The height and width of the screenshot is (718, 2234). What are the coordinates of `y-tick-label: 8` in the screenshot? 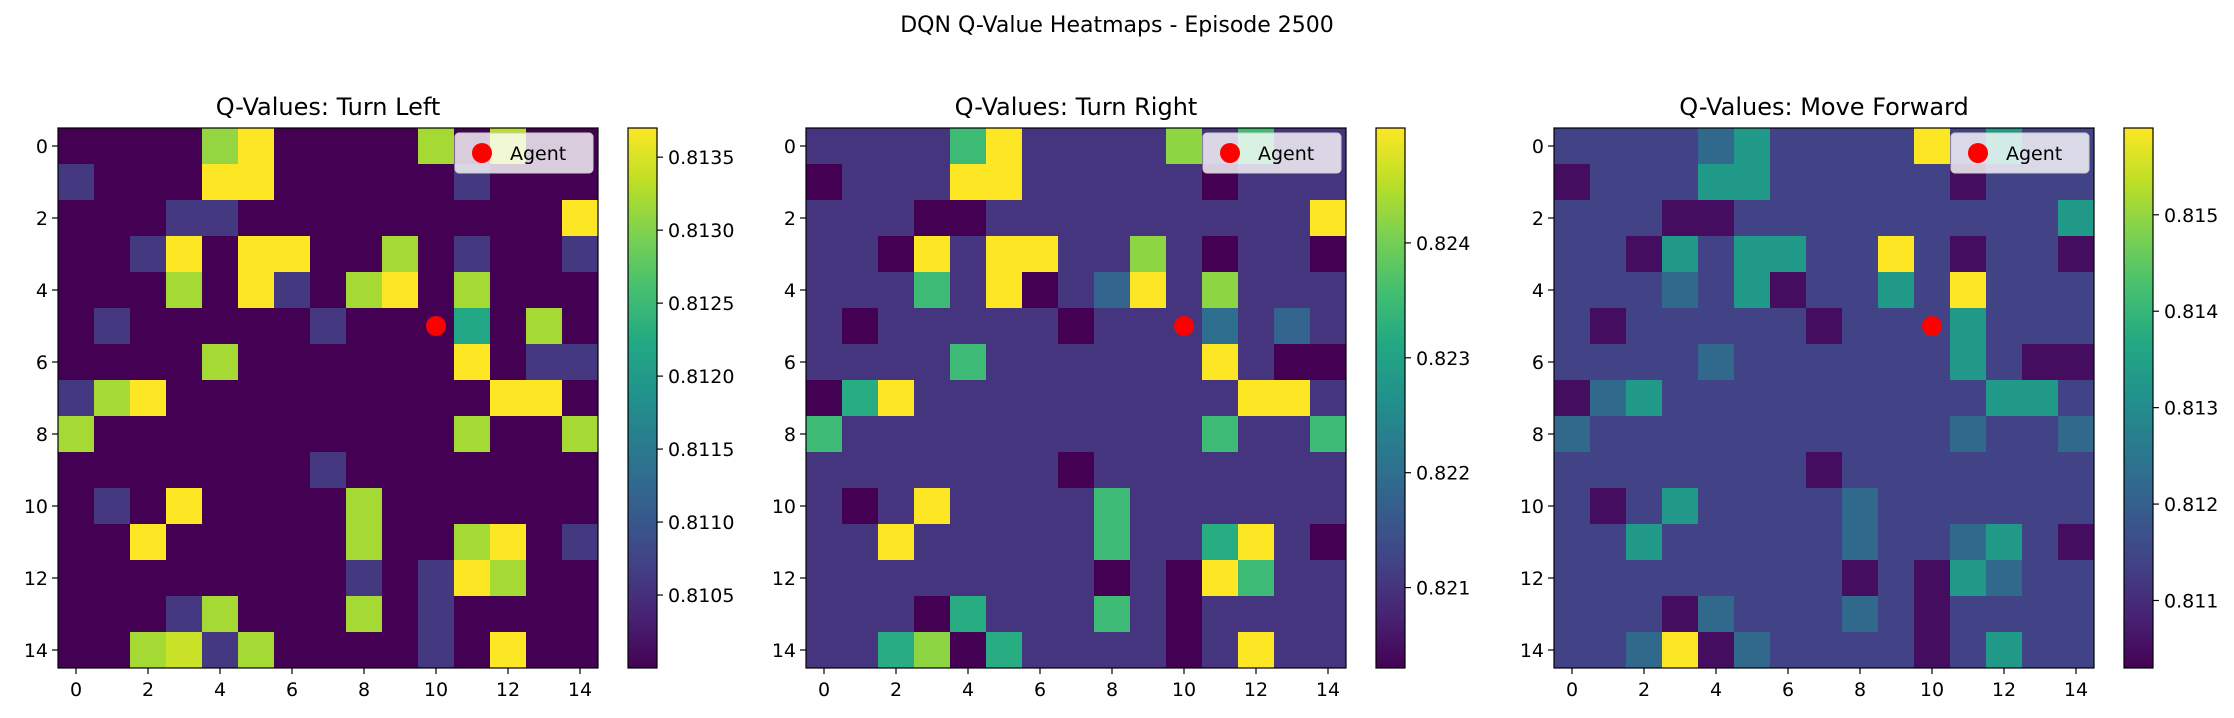 It's located at (1538, 435).